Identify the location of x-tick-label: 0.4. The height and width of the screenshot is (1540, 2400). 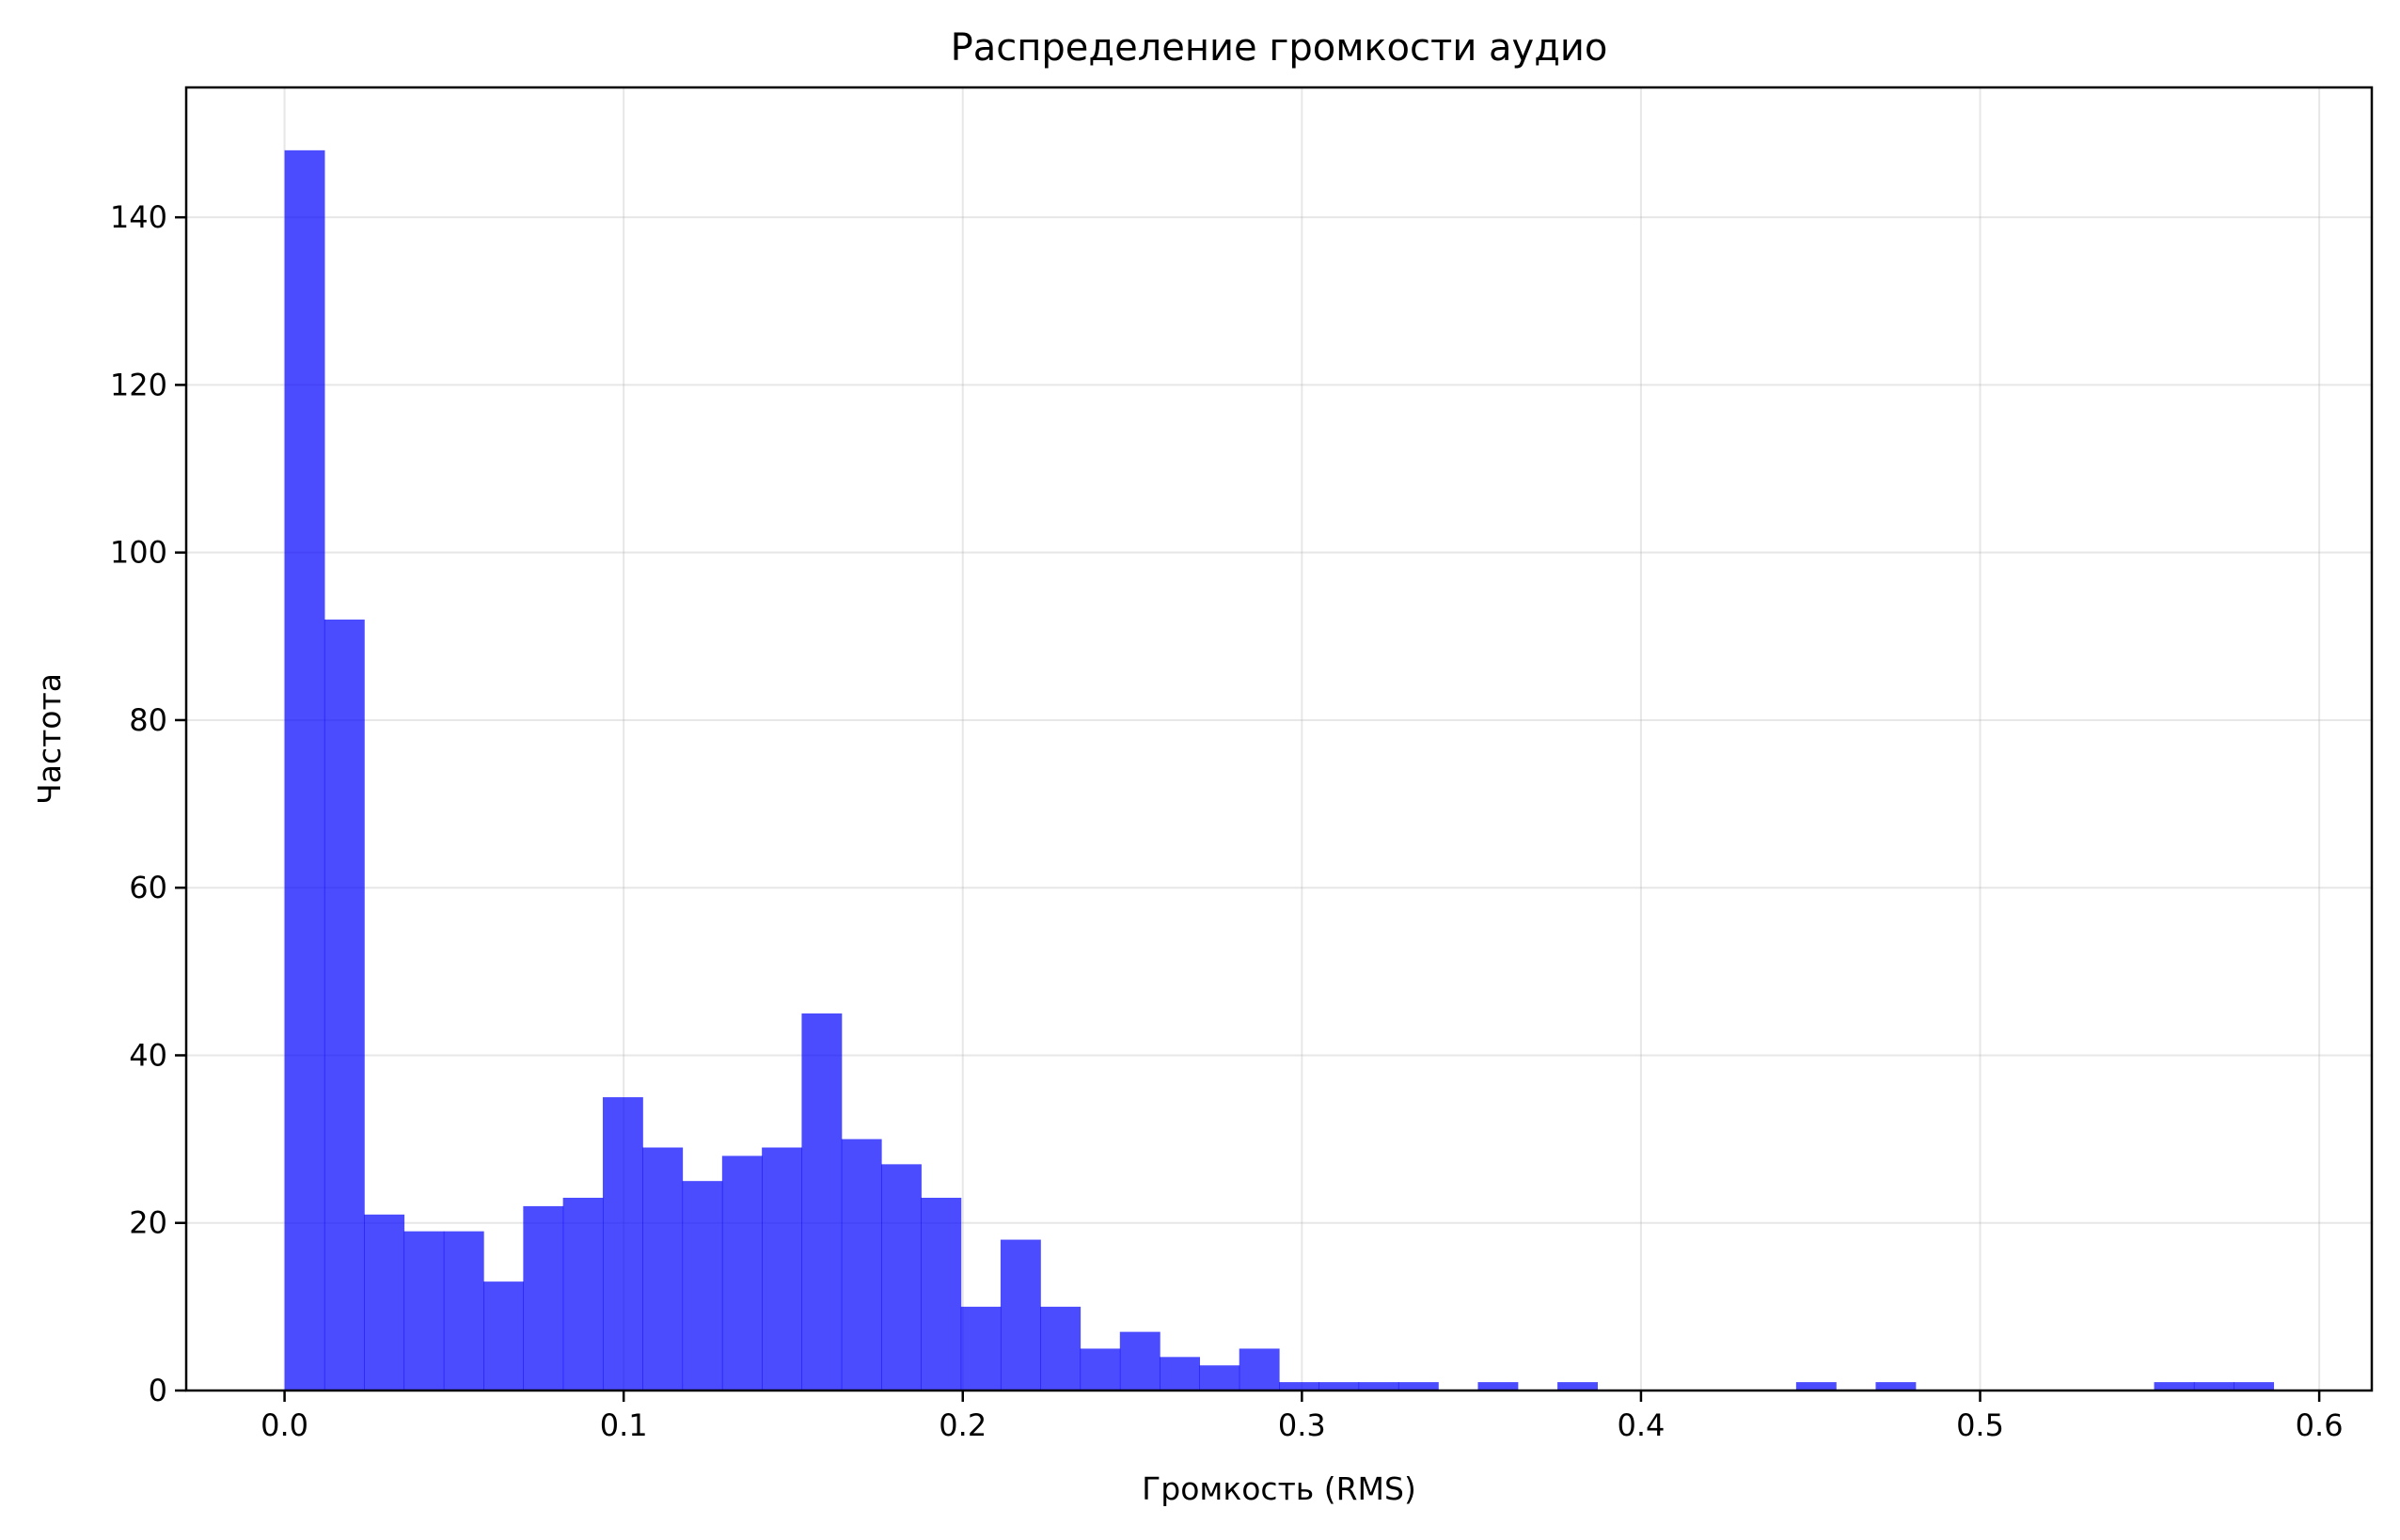
(1641, 1425).